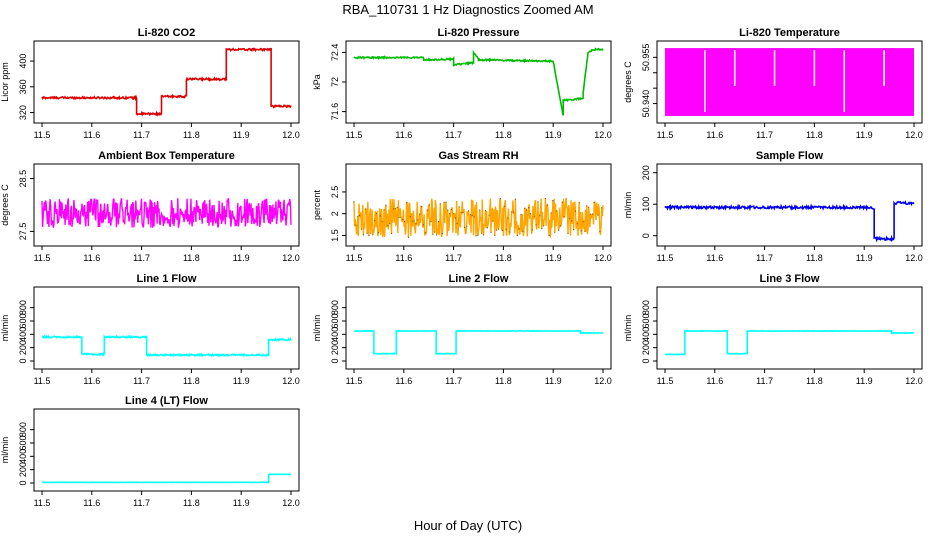  What do you see at coordinates (166, 156) in the screenshot?
I see `panel-title: Ambient Box Temperature` at bounding box center [166, 156].